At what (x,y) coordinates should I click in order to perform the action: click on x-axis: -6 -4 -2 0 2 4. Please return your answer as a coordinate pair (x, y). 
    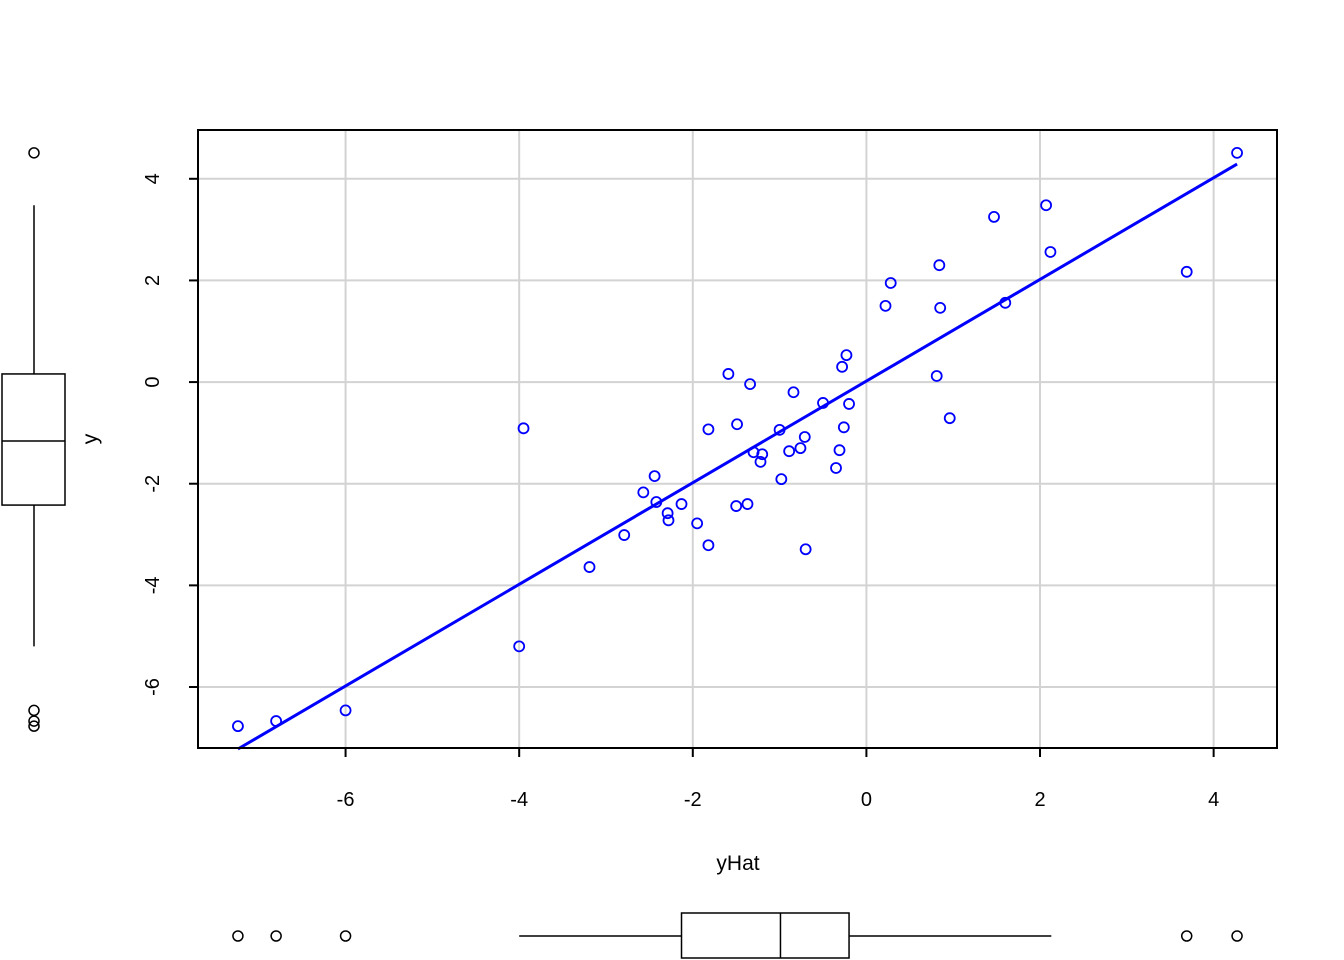
    Looking at the image, I should click on (778, 779).